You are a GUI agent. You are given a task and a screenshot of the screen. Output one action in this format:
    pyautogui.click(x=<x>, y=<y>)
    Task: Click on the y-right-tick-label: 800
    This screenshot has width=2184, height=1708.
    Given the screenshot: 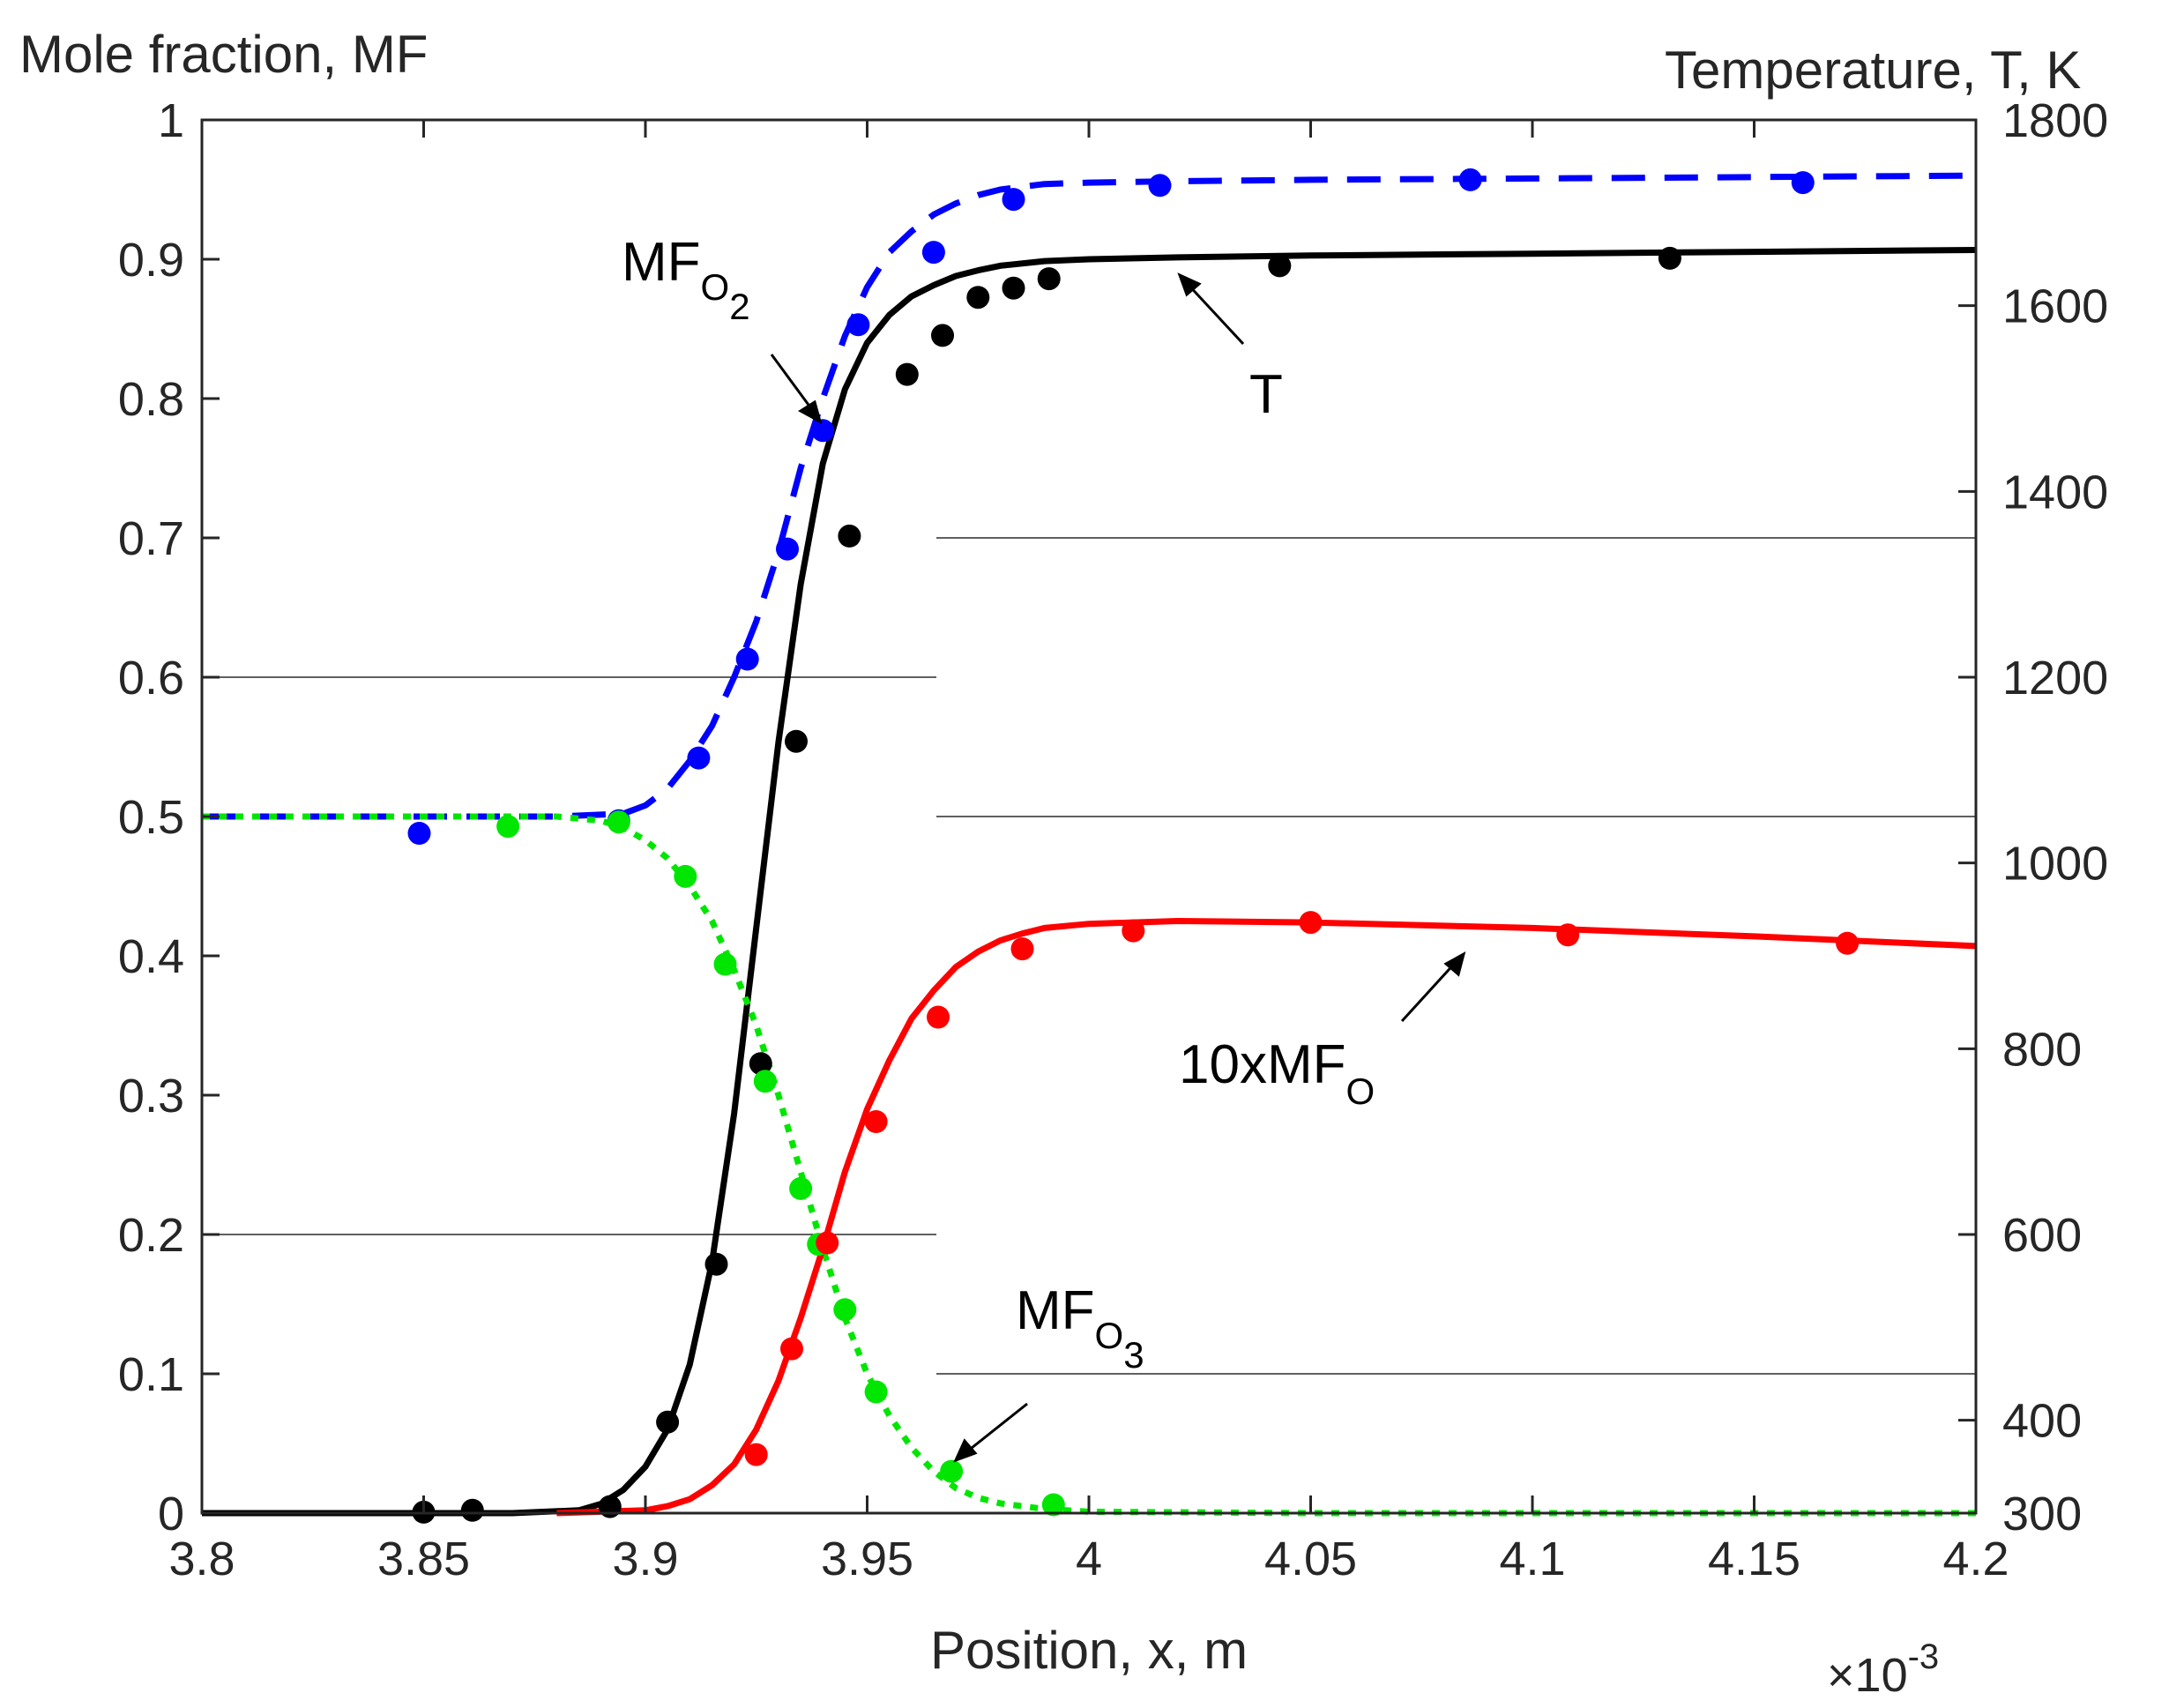 What is the action you would take?
    pyautogui.click(x=2042, y=1049)
    